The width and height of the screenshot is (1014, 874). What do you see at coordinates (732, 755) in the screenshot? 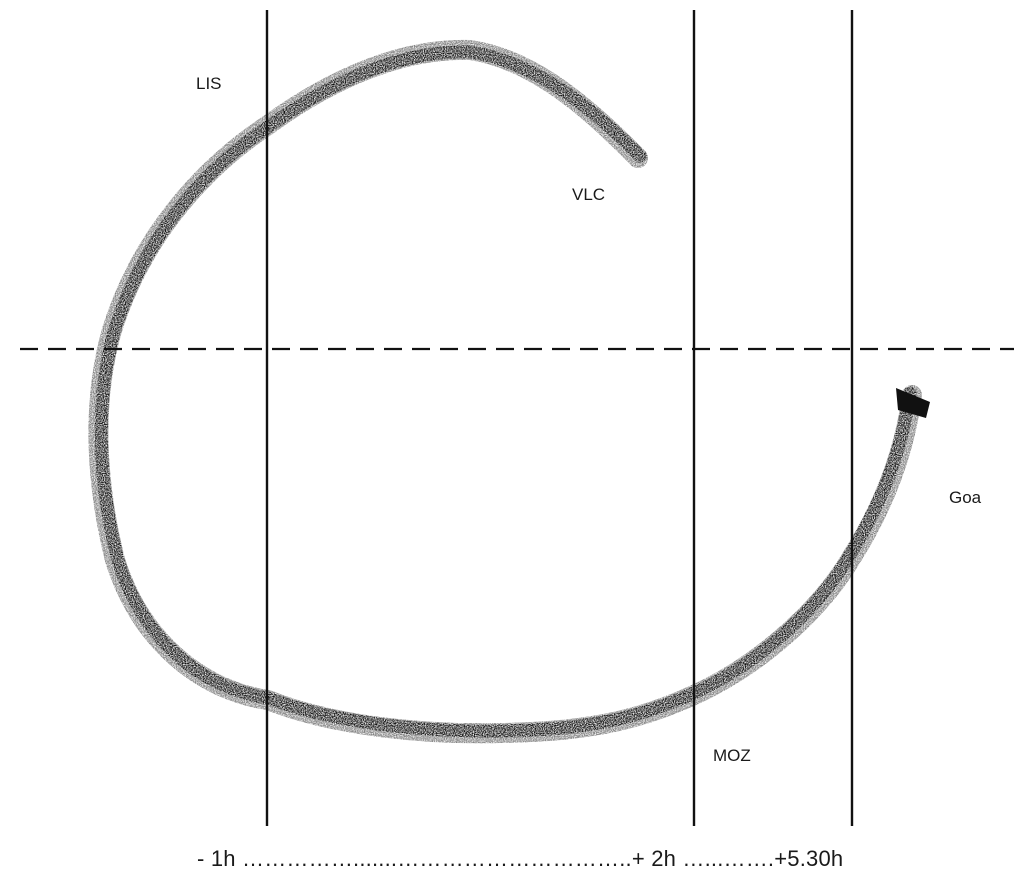
I see `label-moz: MOZ` at bounding box center [732, 755].